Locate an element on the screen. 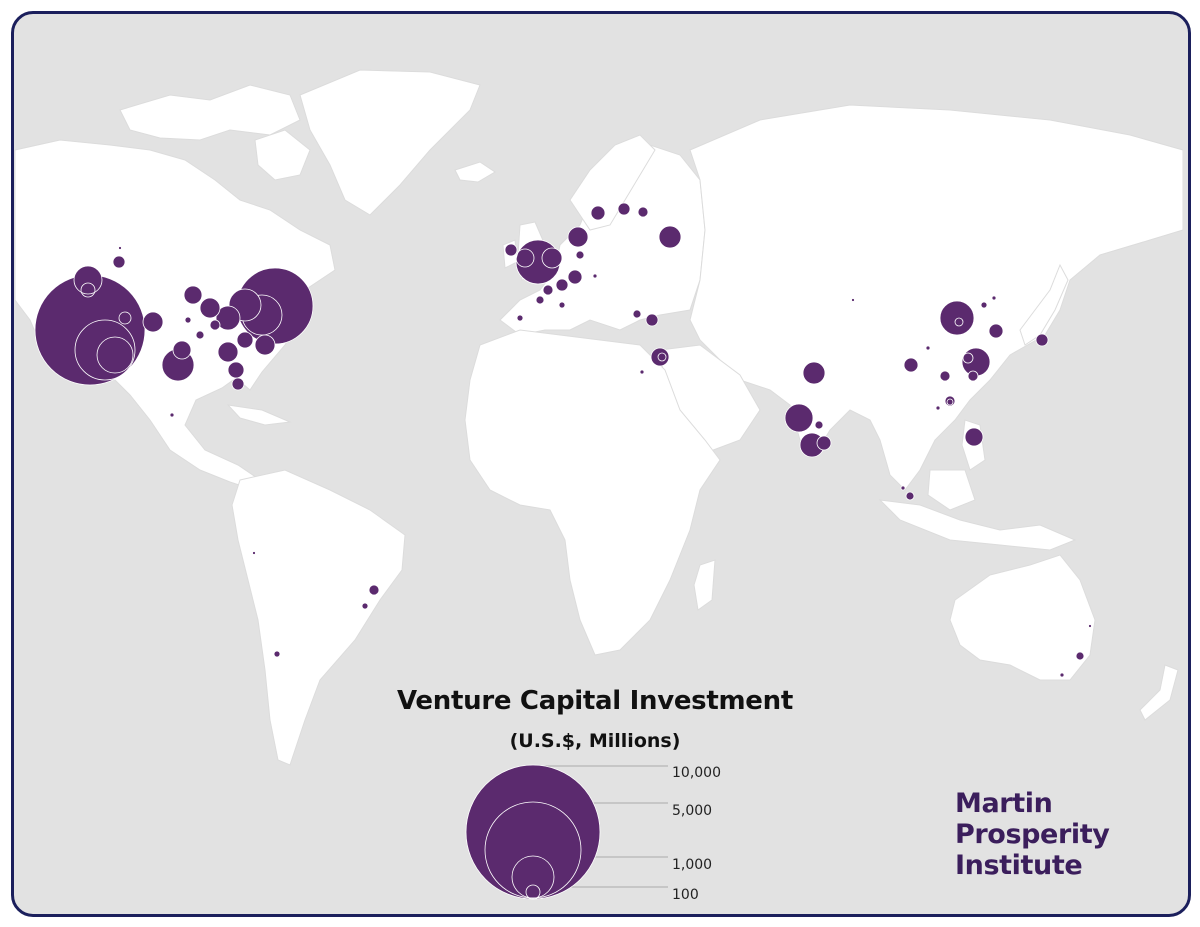 The height and width of the screenshot is (927, 1200). landmass-baffin-island is located at coordinates (282, 155).